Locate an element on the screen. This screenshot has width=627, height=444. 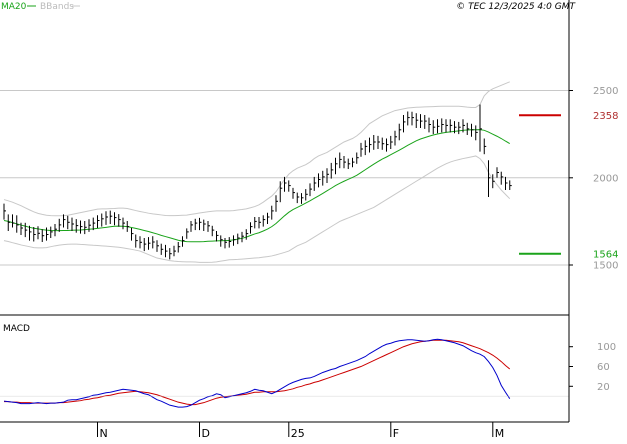
macd-lines is located at coordinates (284, 373).